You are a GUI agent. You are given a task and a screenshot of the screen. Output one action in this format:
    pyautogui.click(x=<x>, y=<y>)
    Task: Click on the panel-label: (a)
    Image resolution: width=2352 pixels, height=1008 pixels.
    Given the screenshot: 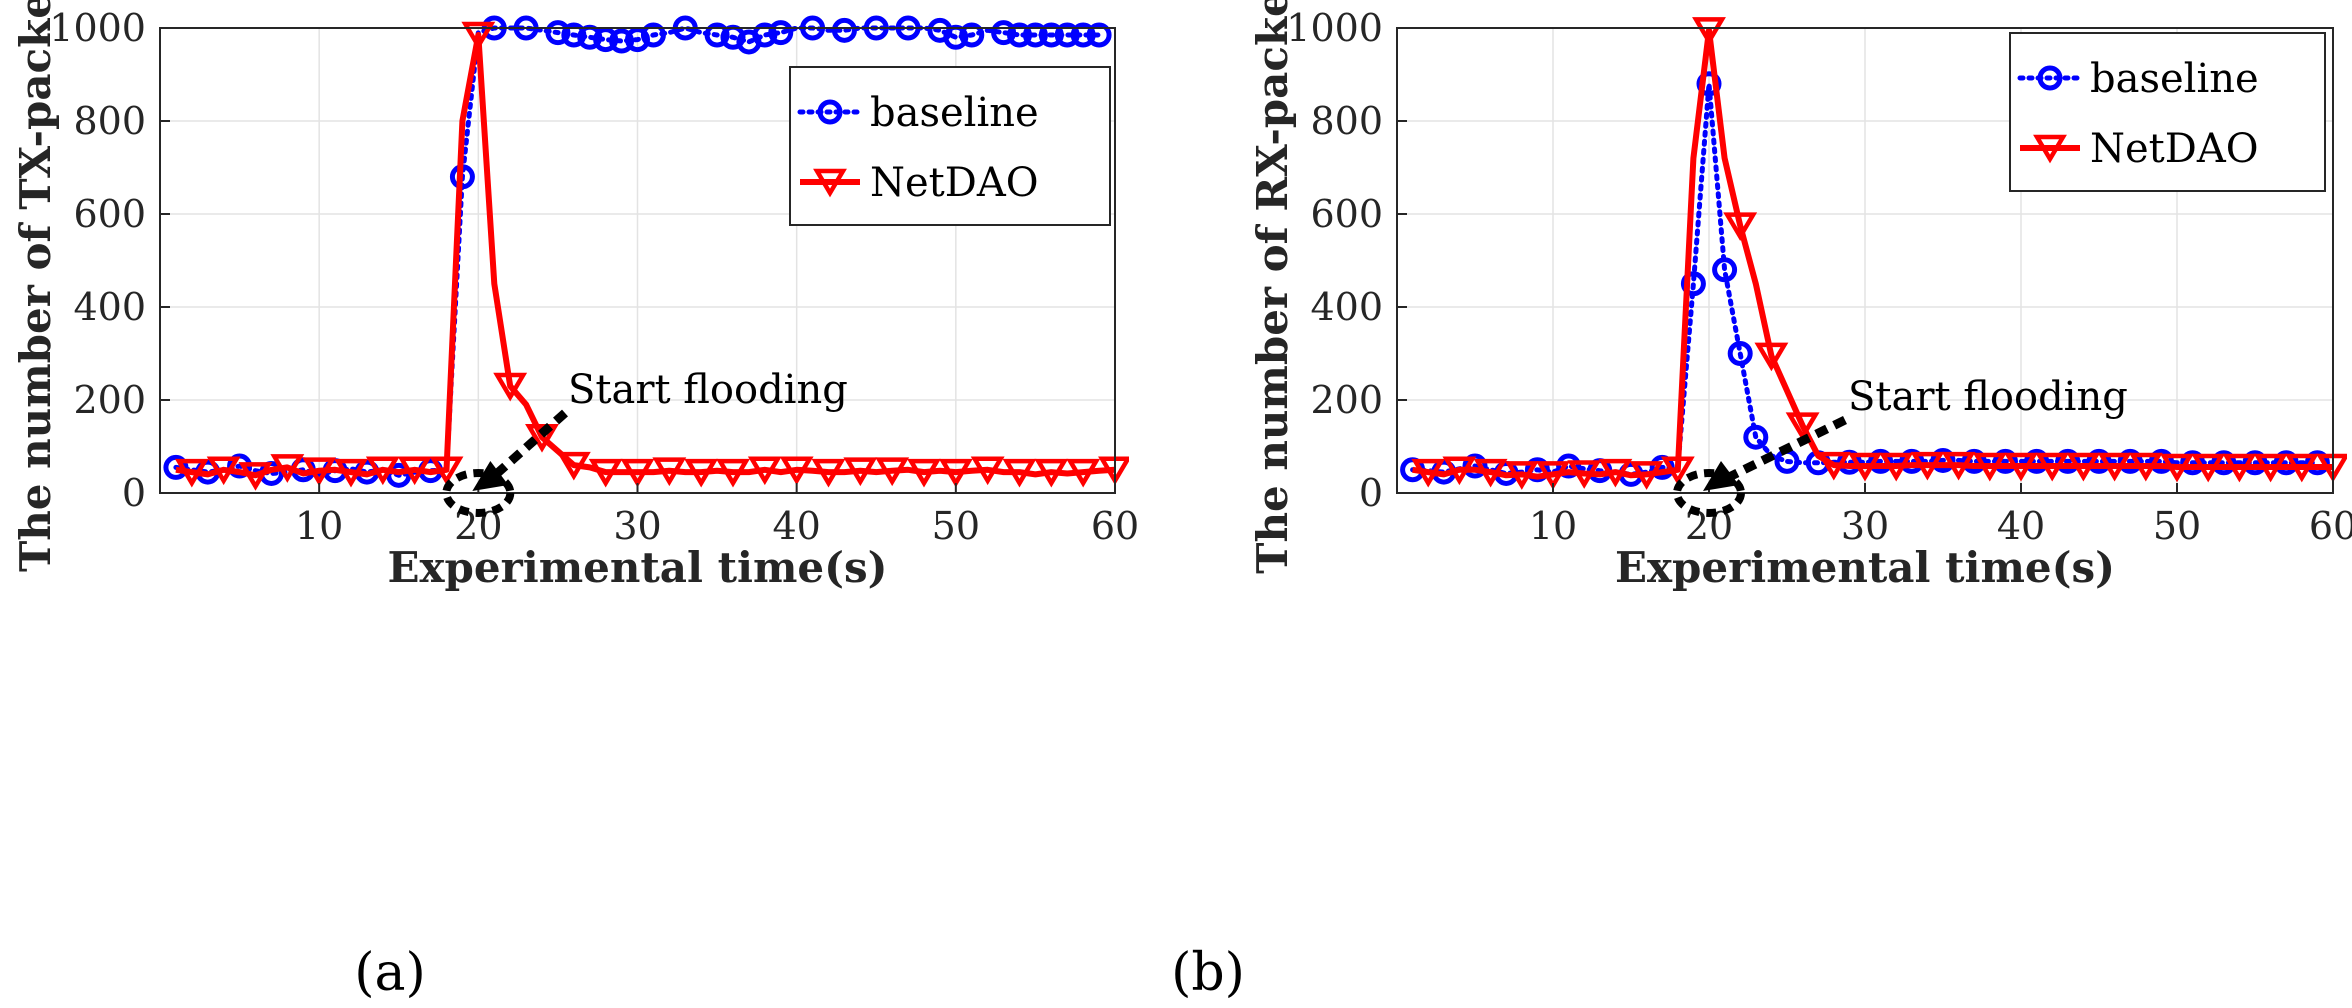 What is the action you would take?
    pyautogui.click(x=390, y=973)
    